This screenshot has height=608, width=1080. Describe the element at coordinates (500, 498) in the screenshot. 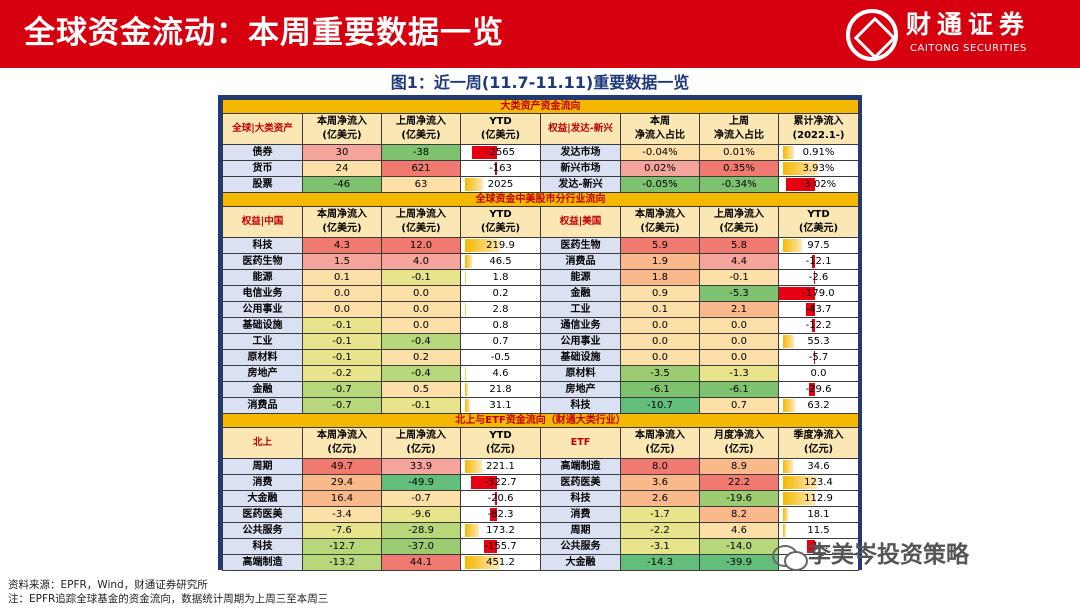

I see `ytd-value: -20.6` at that location.